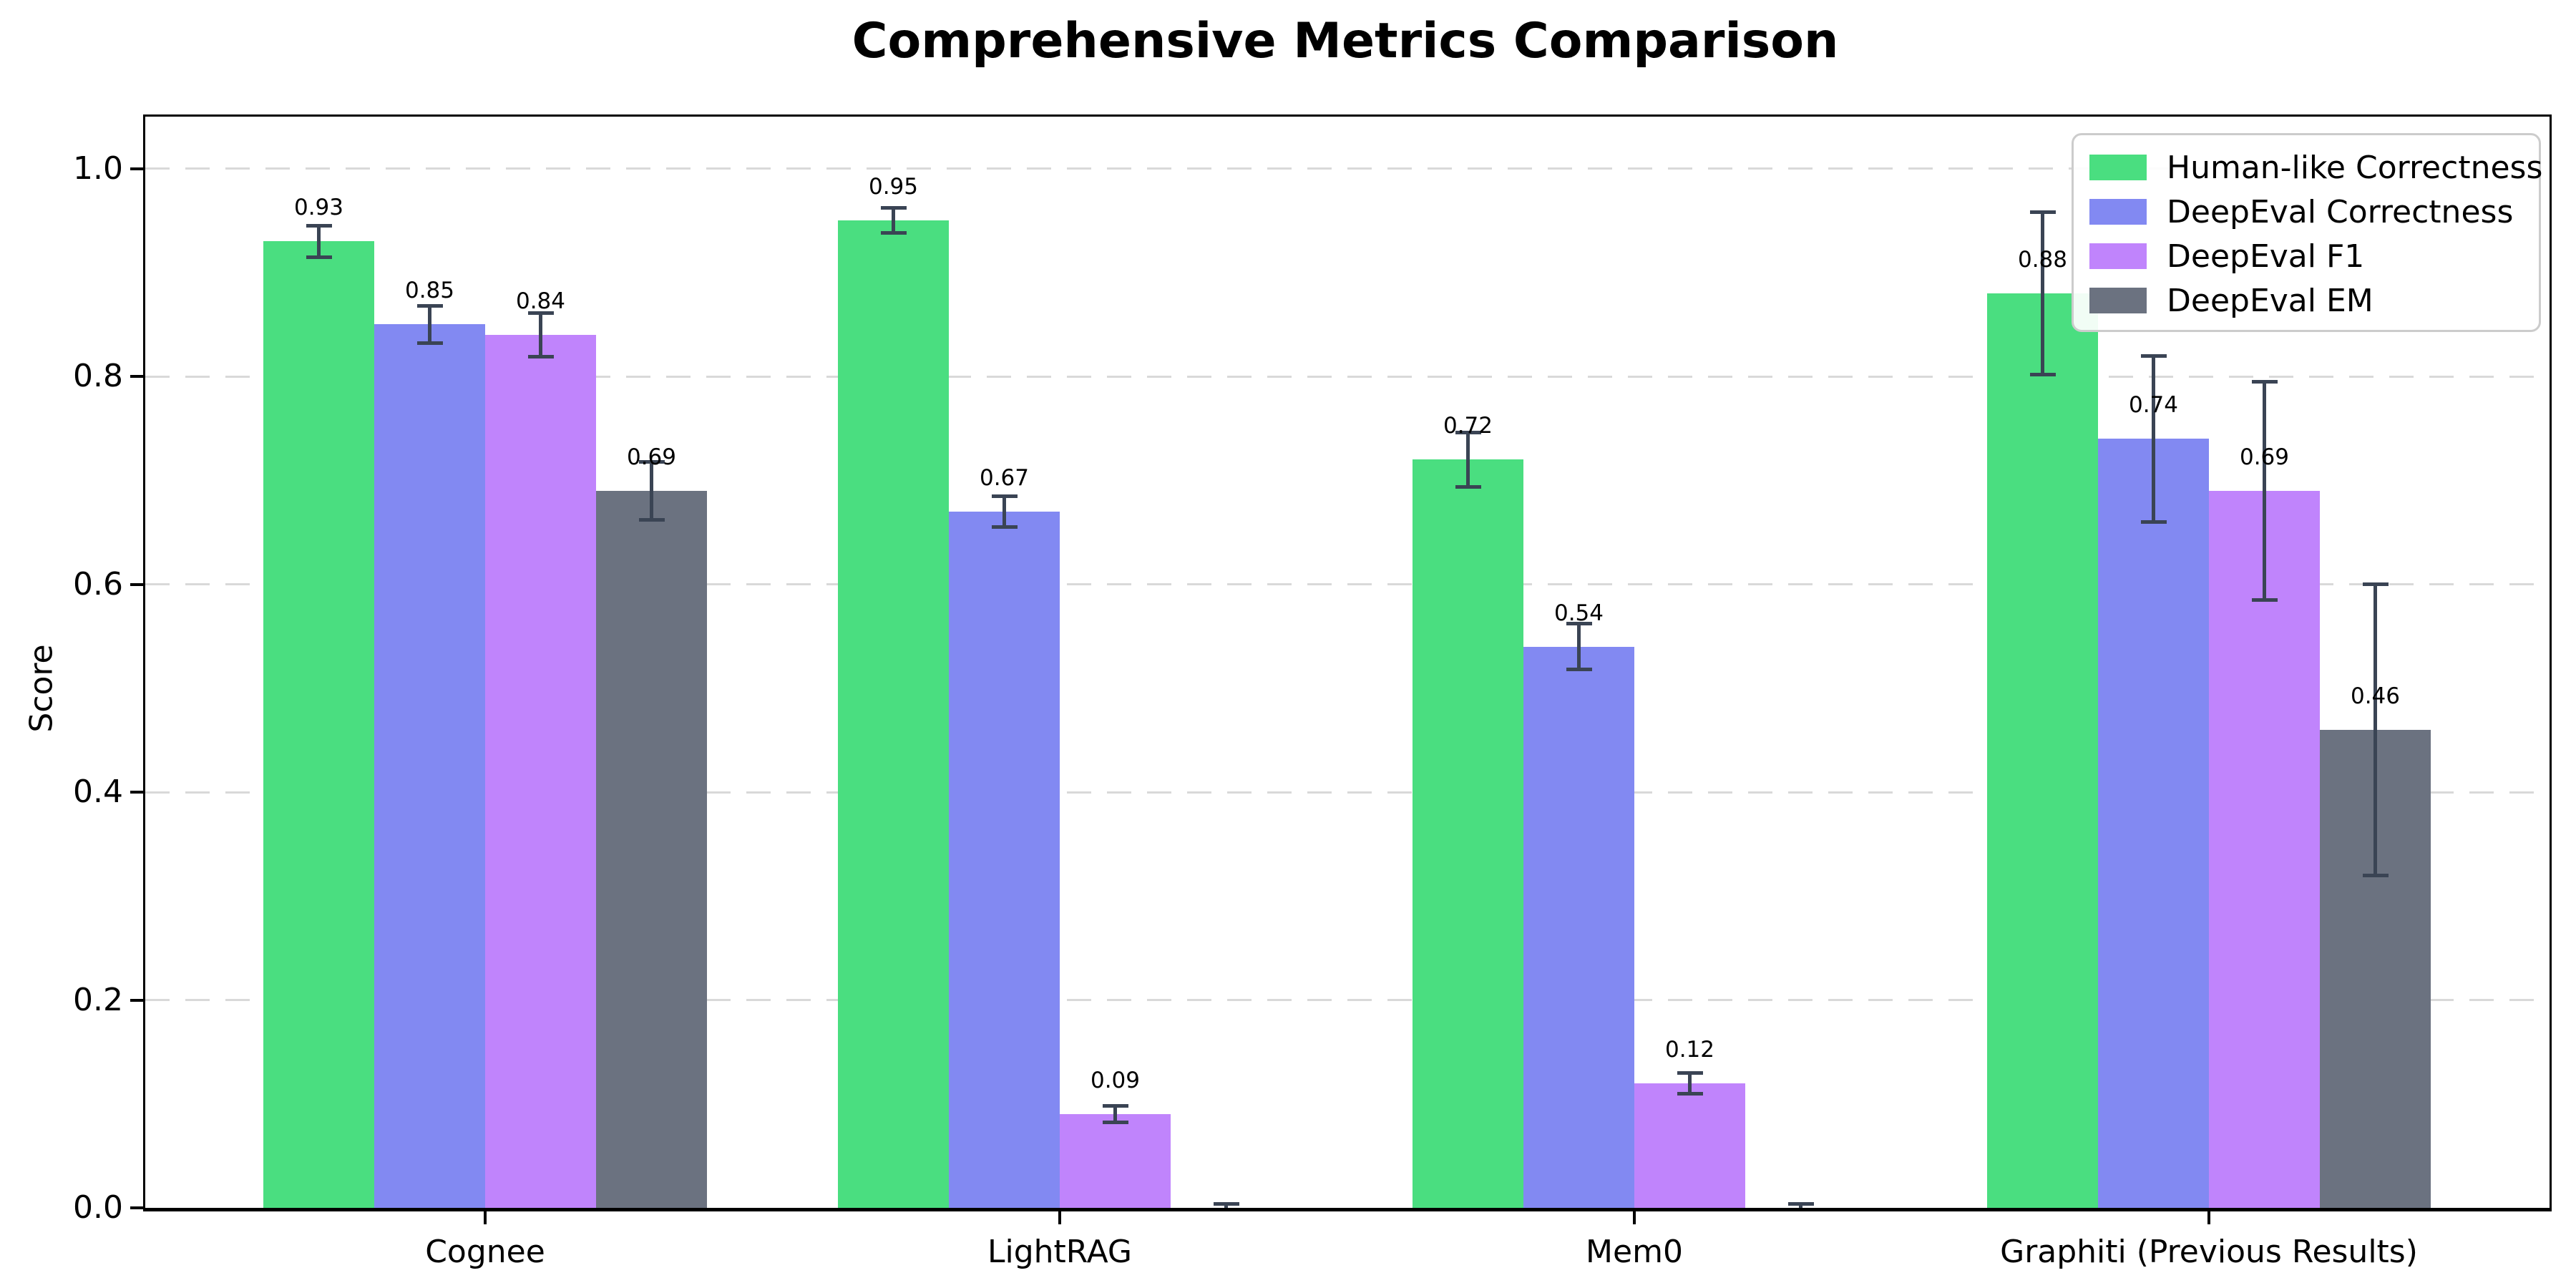 This screenshot has width=2576, height=1288. I want to click on legend-label: Human-like Correctness, so click(2355, 167).